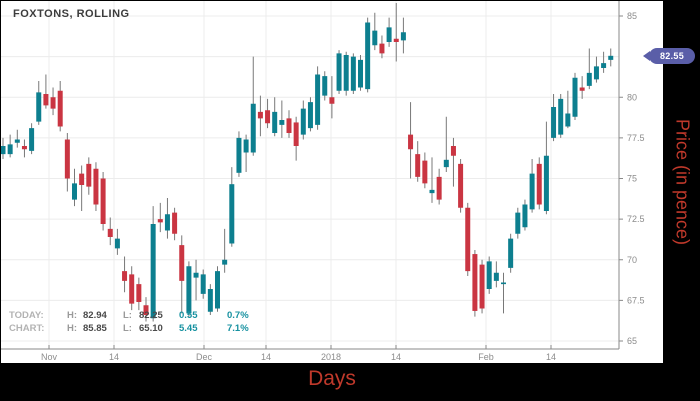 The image size is (700, 401). What do you see at coordinates (72, 315) in the screenshot?
I see `legend-today-high-prefix: H:` at bounding box center [72, 315].